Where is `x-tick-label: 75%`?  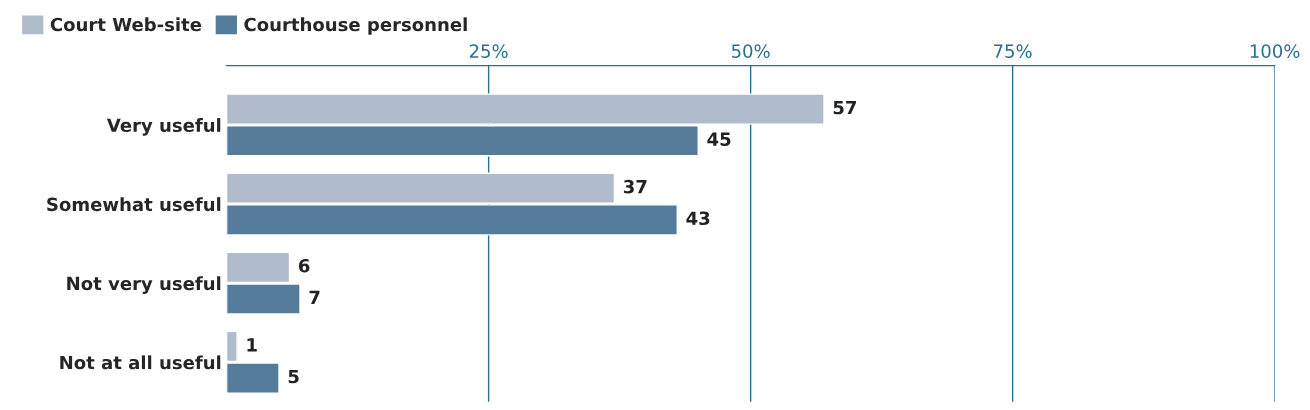 x-tick-label: 75% is located at coordinates (1013, 51).